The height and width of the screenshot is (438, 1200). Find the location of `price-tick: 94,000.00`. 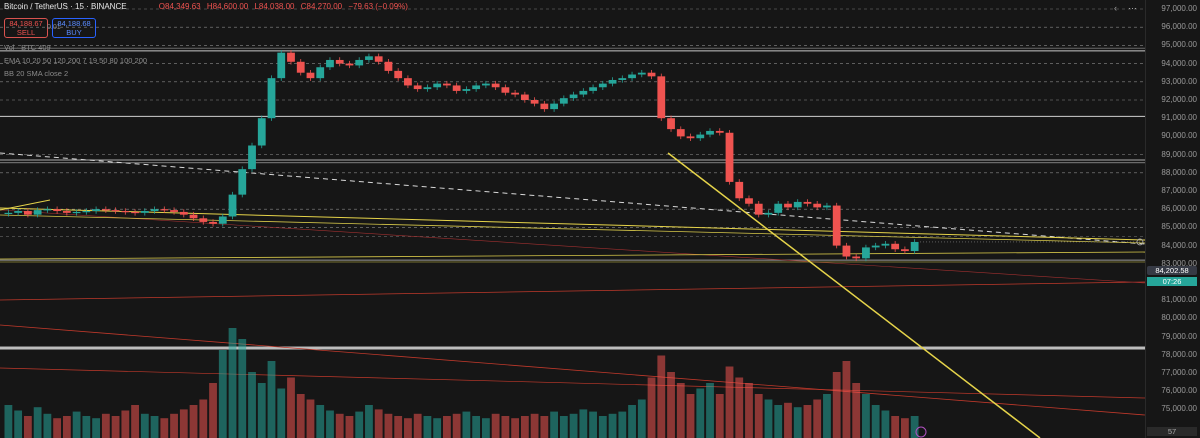

price-tick: 94,000.00 is located at coordinates (1179, 63).